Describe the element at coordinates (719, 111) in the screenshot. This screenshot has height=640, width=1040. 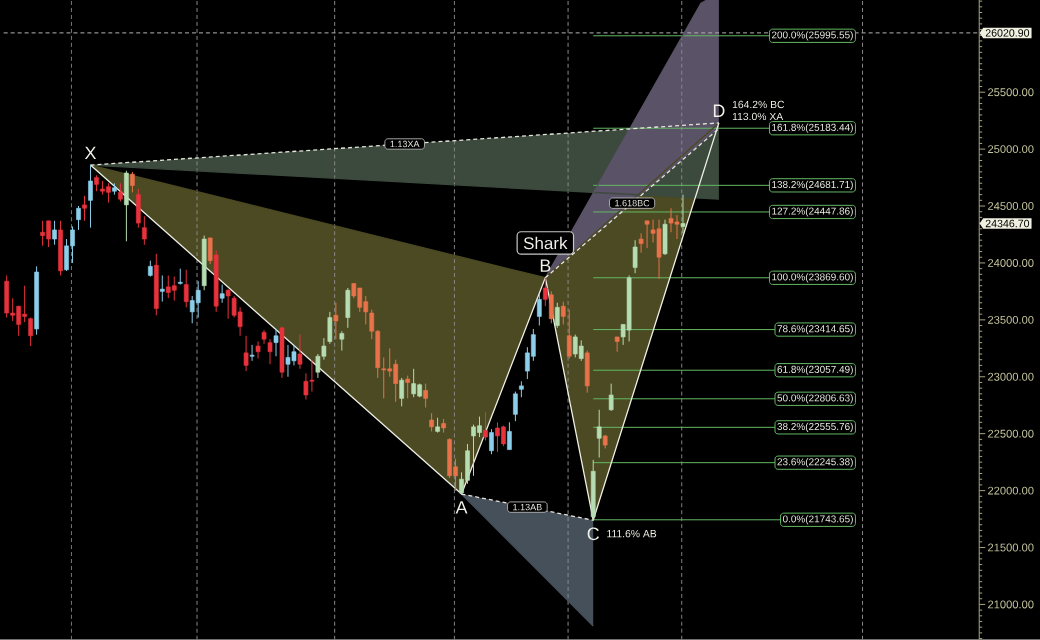
I see `annotation: D` at that location.